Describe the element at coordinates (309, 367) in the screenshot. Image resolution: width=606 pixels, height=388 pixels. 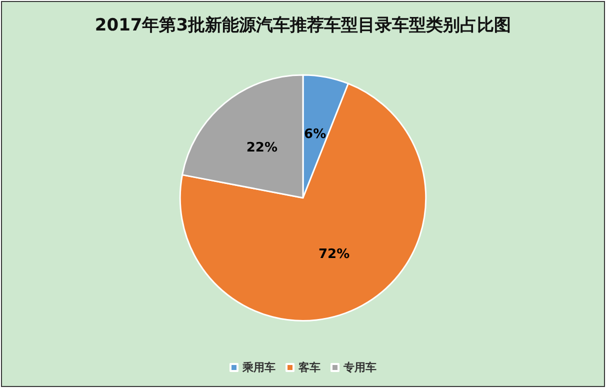
I see `legend-label: 客车` at that location.